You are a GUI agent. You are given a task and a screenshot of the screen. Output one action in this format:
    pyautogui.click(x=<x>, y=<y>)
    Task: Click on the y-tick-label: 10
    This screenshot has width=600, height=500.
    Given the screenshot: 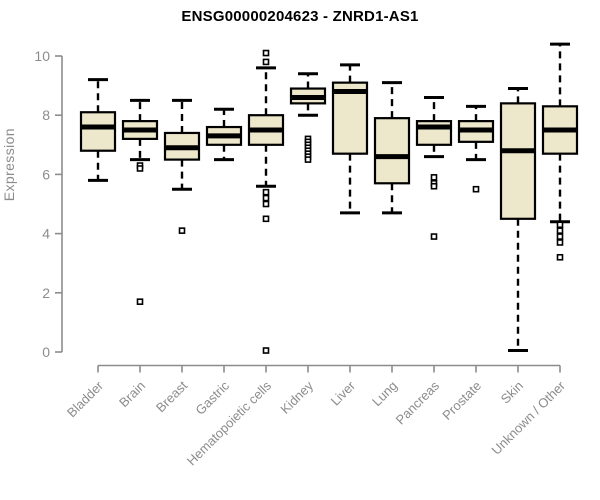 What is the action you would take?
    pyautogui.click(x=42, y=56)
    